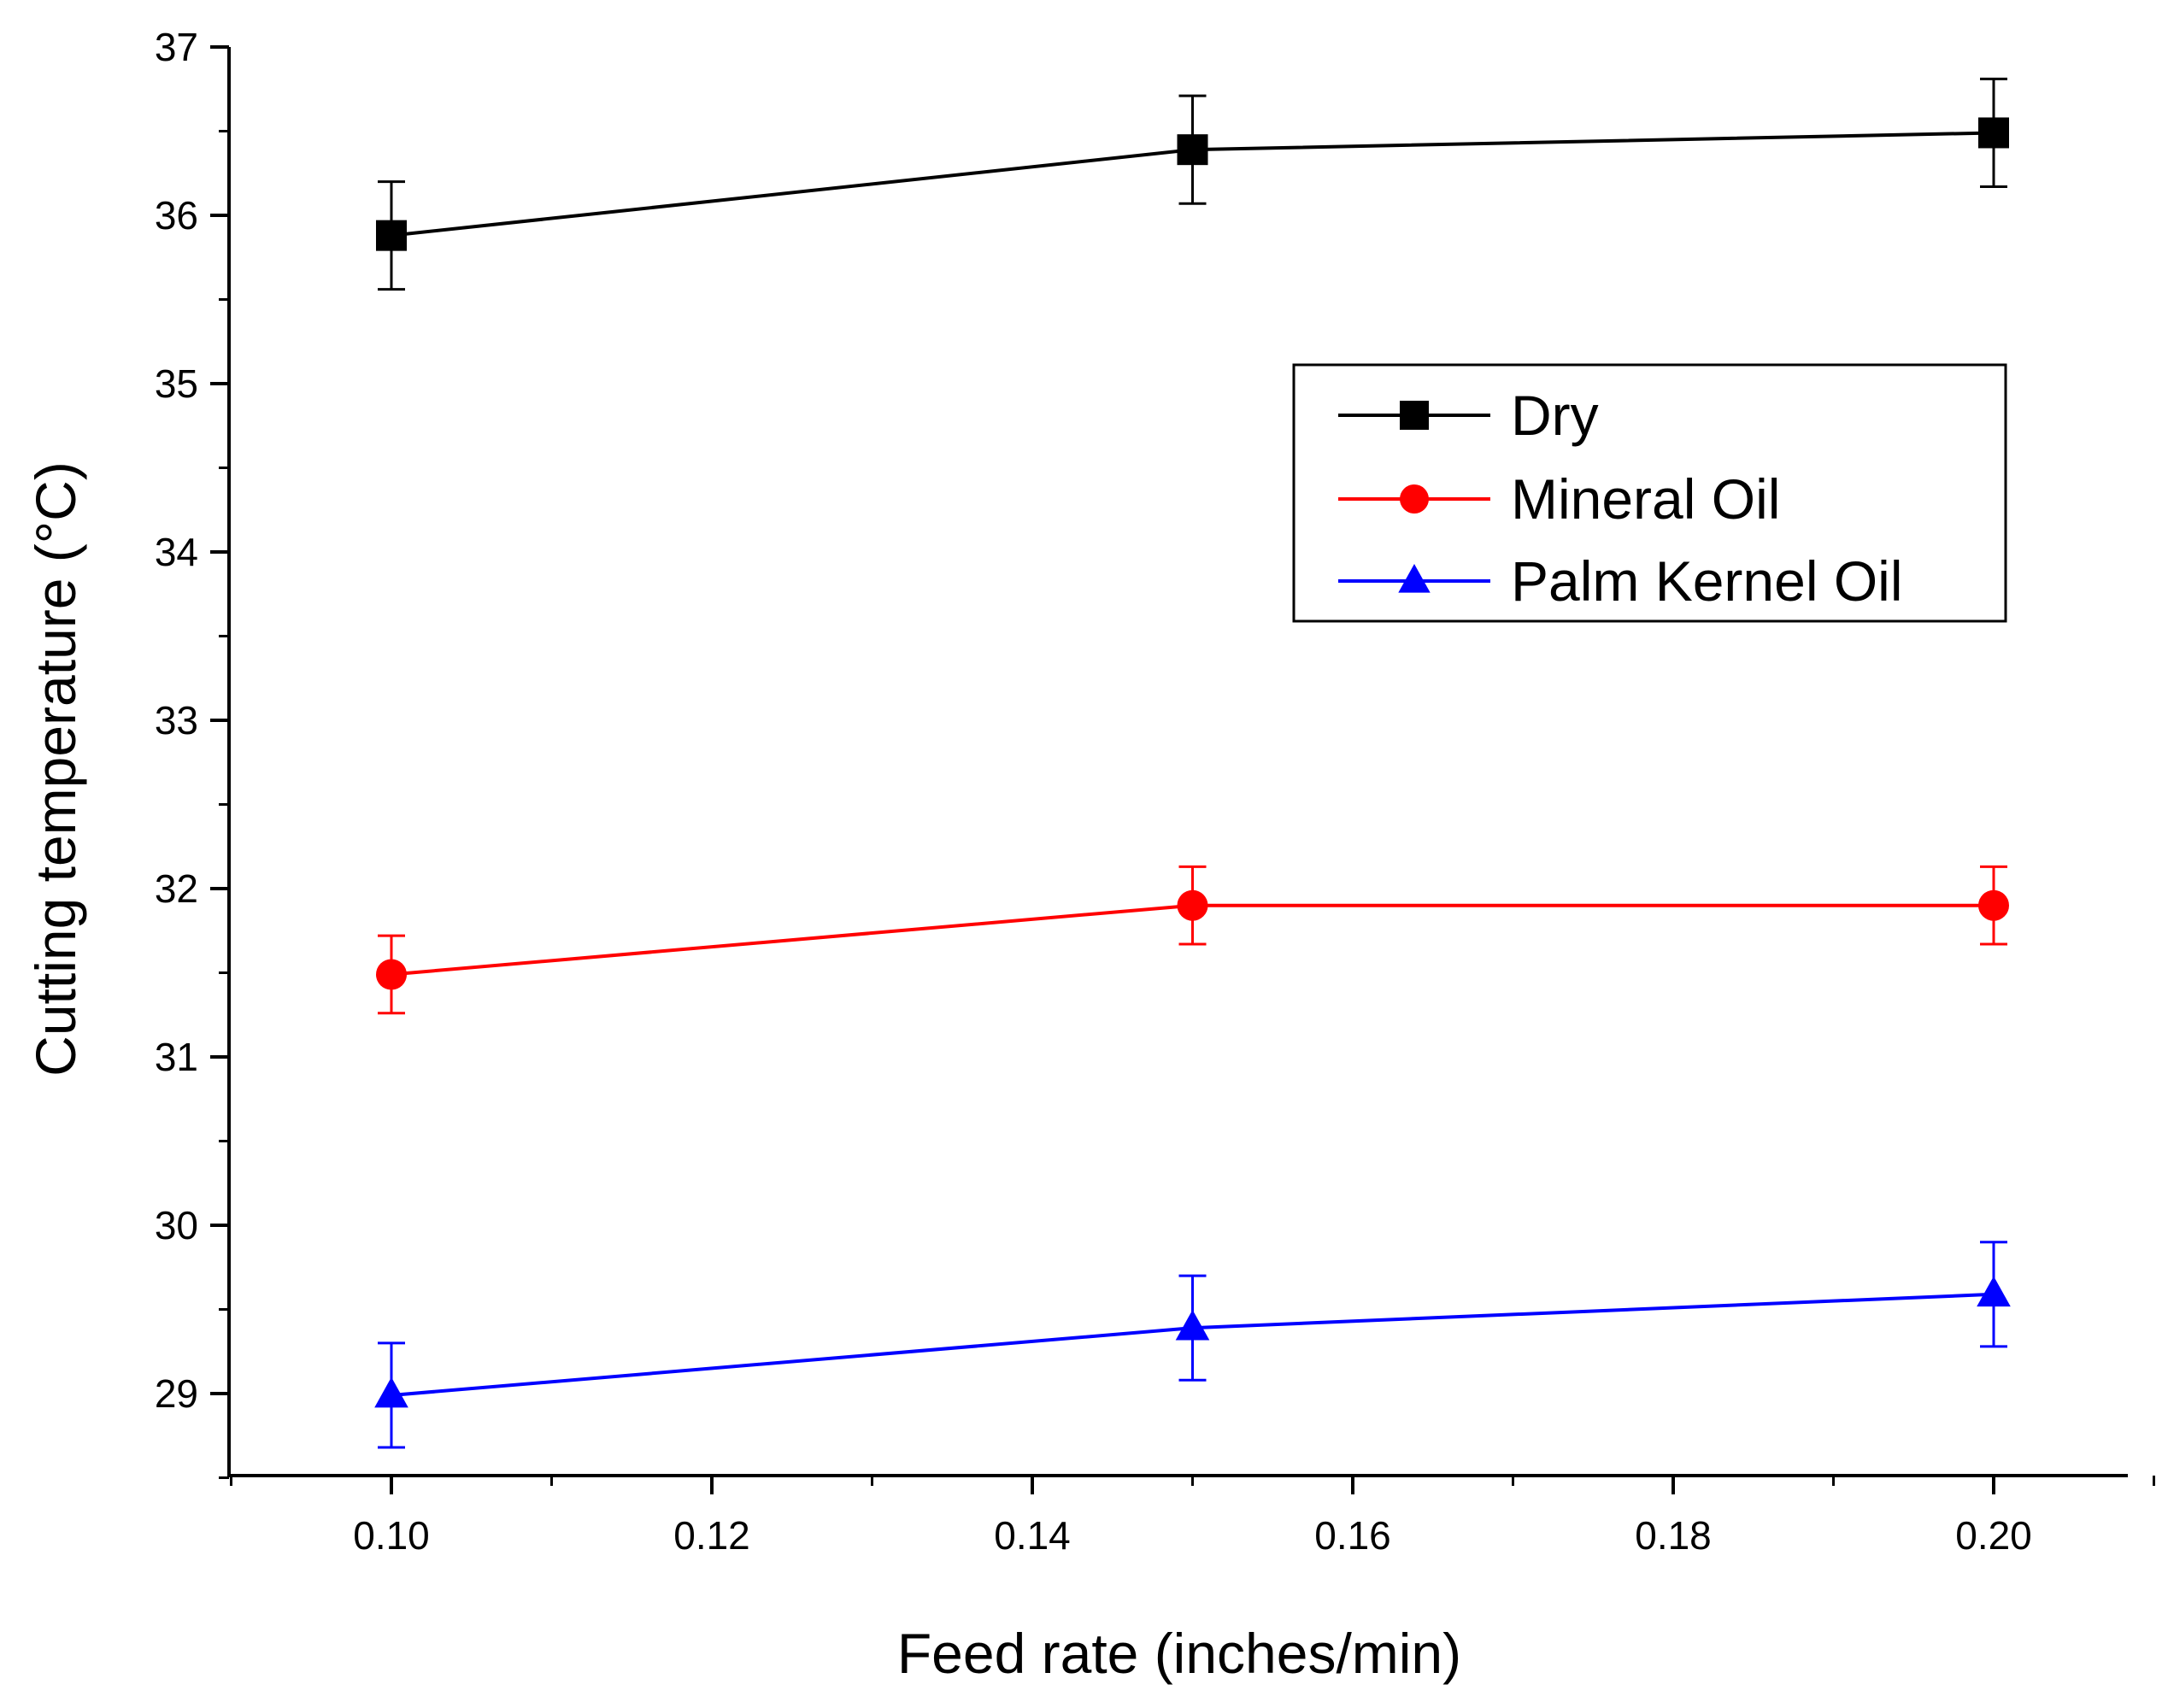  I want to click on legend-label: Mineral Oil, so click(1645, 499).